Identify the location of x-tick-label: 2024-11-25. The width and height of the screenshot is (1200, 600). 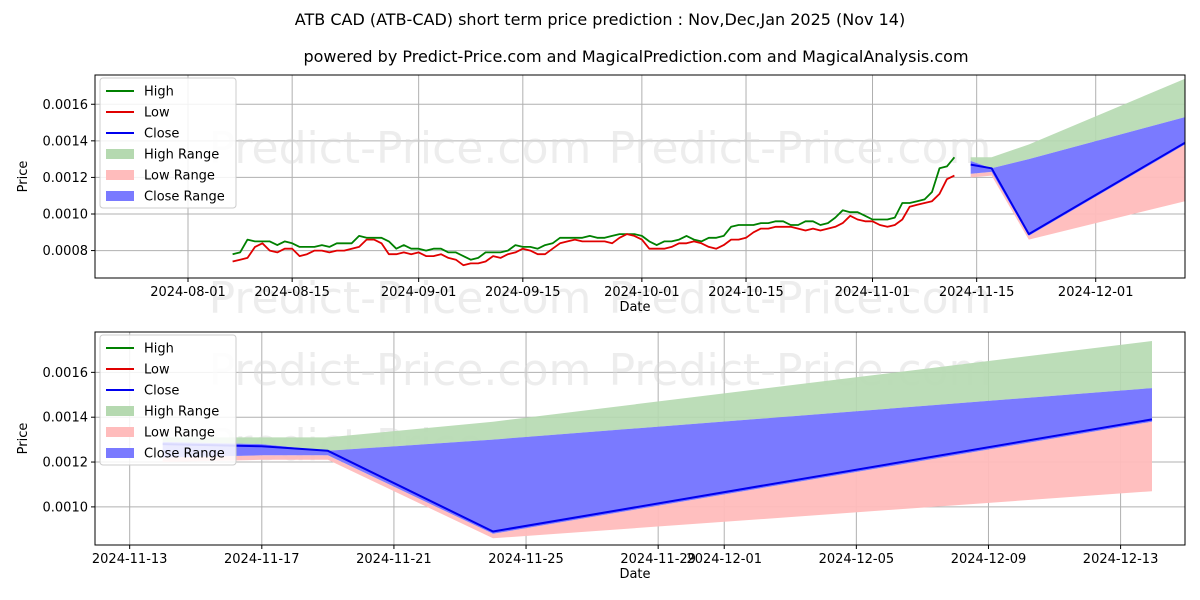
(526, 559).